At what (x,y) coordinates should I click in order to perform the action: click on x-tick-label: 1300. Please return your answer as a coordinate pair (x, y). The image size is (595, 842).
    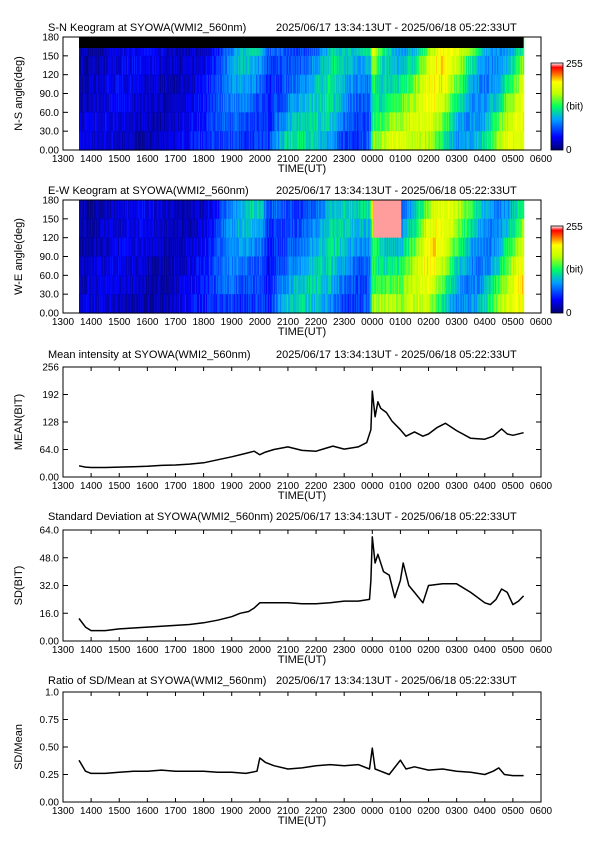
    Looking at the image, I should click on (63, 322).